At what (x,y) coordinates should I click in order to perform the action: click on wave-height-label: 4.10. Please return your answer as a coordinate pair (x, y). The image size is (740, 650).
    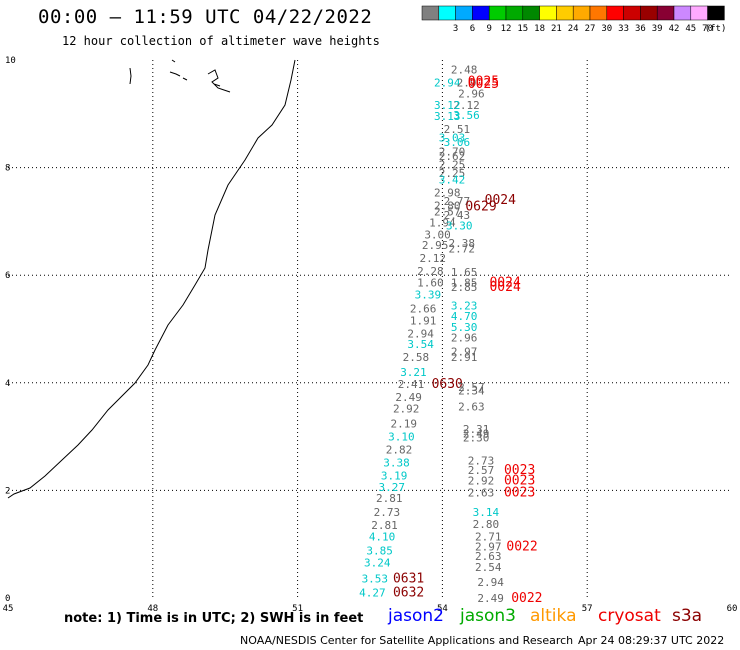
    Looking at the image, I should click on (382, 537).